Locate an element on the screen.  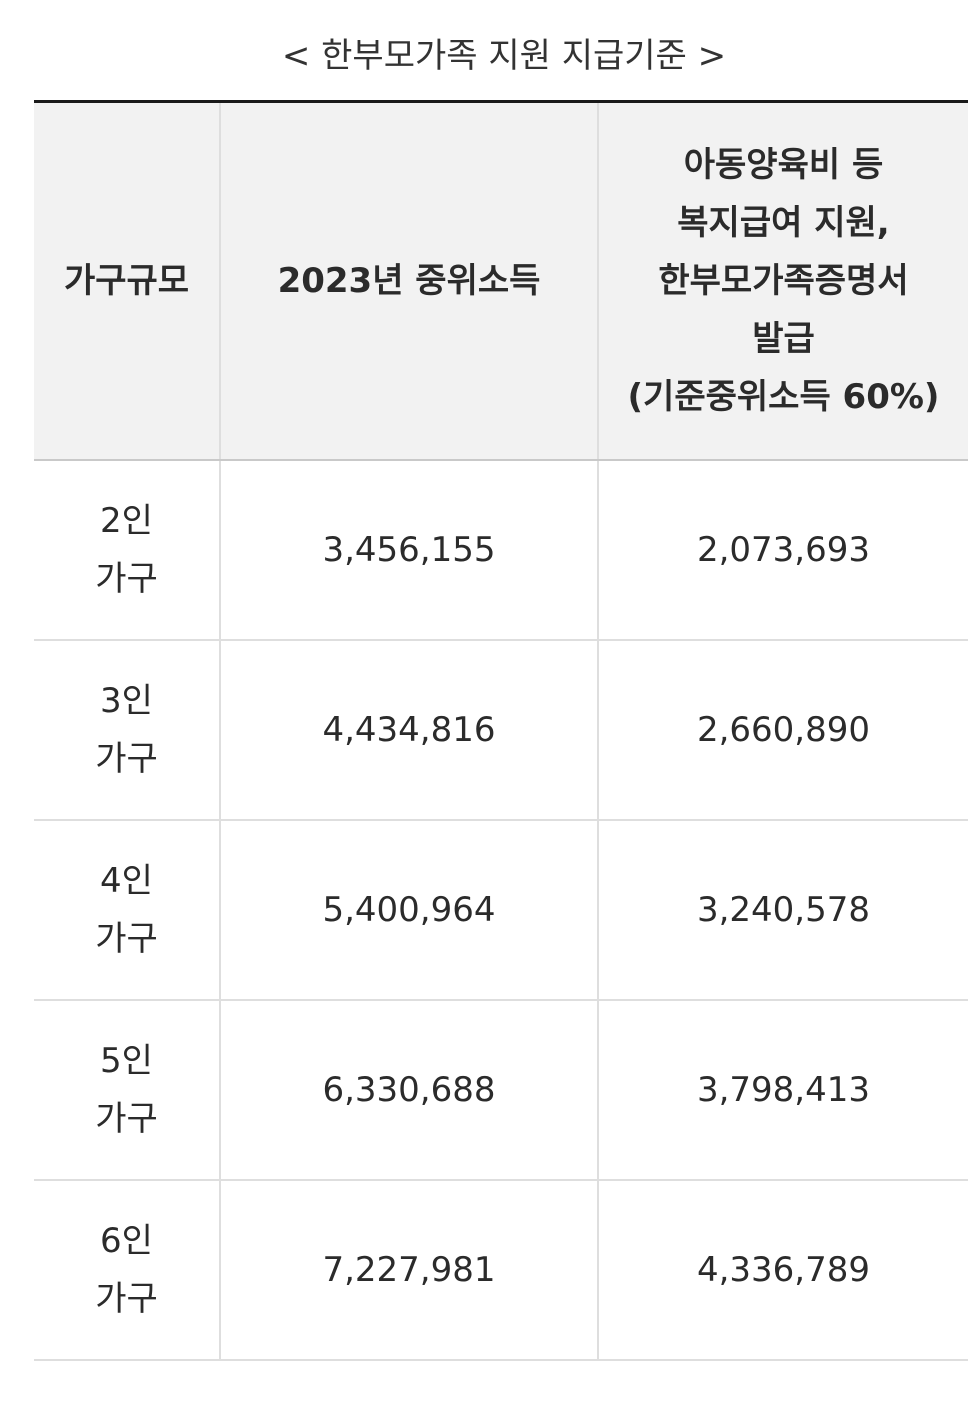
header-support-line: (기준중위소득 60%) is located at coordinates (783, 396).